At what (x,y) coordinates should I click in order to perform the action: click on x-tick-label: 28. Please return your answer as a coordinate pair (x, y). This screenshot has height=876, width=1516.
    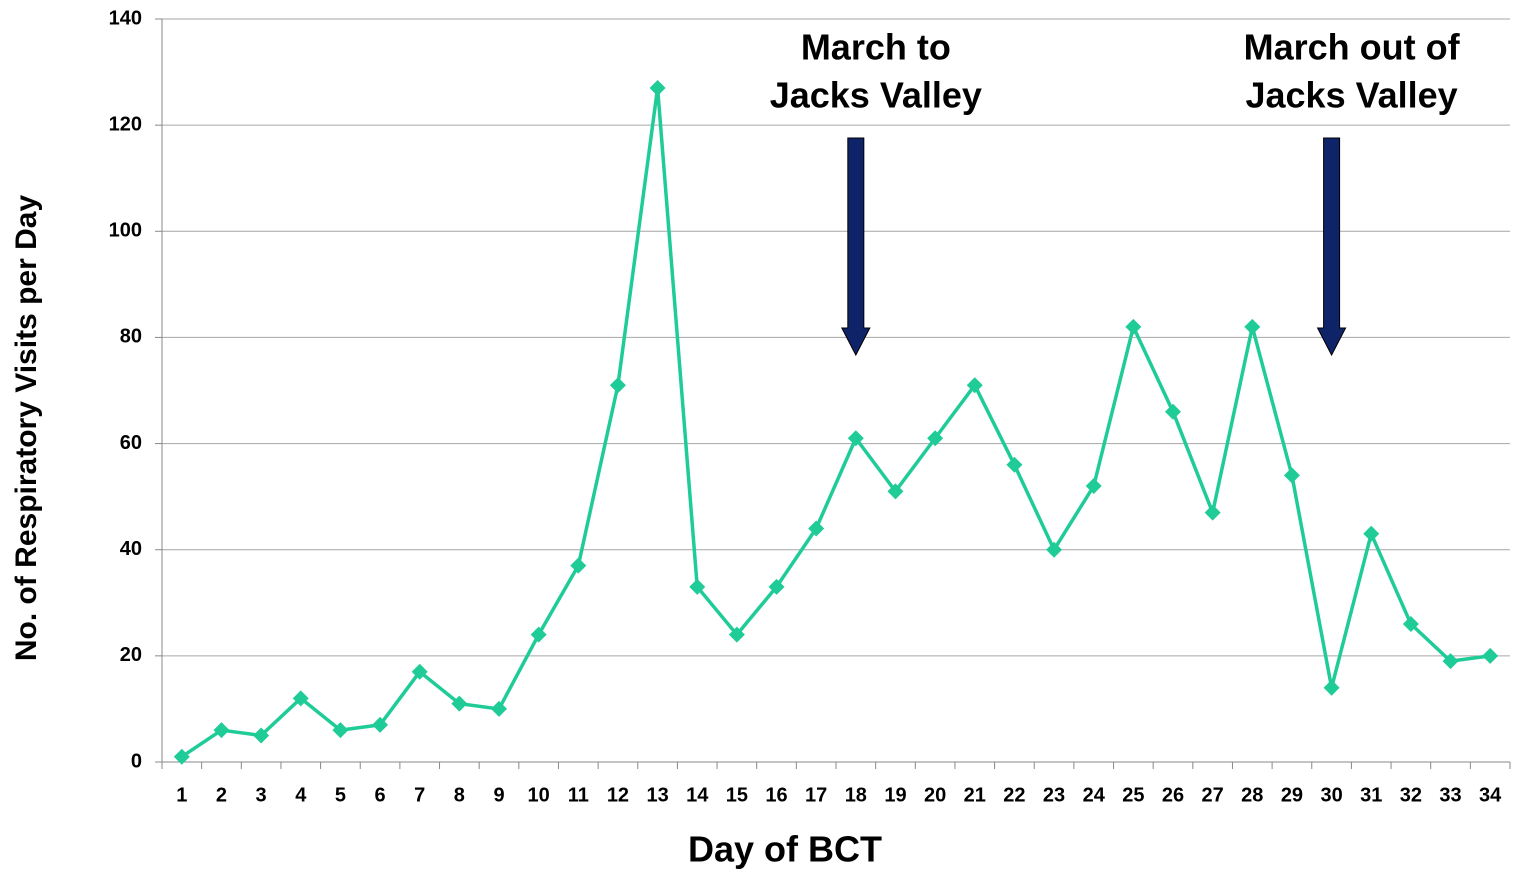
    Looking at the image, I should click on (1252, 795).